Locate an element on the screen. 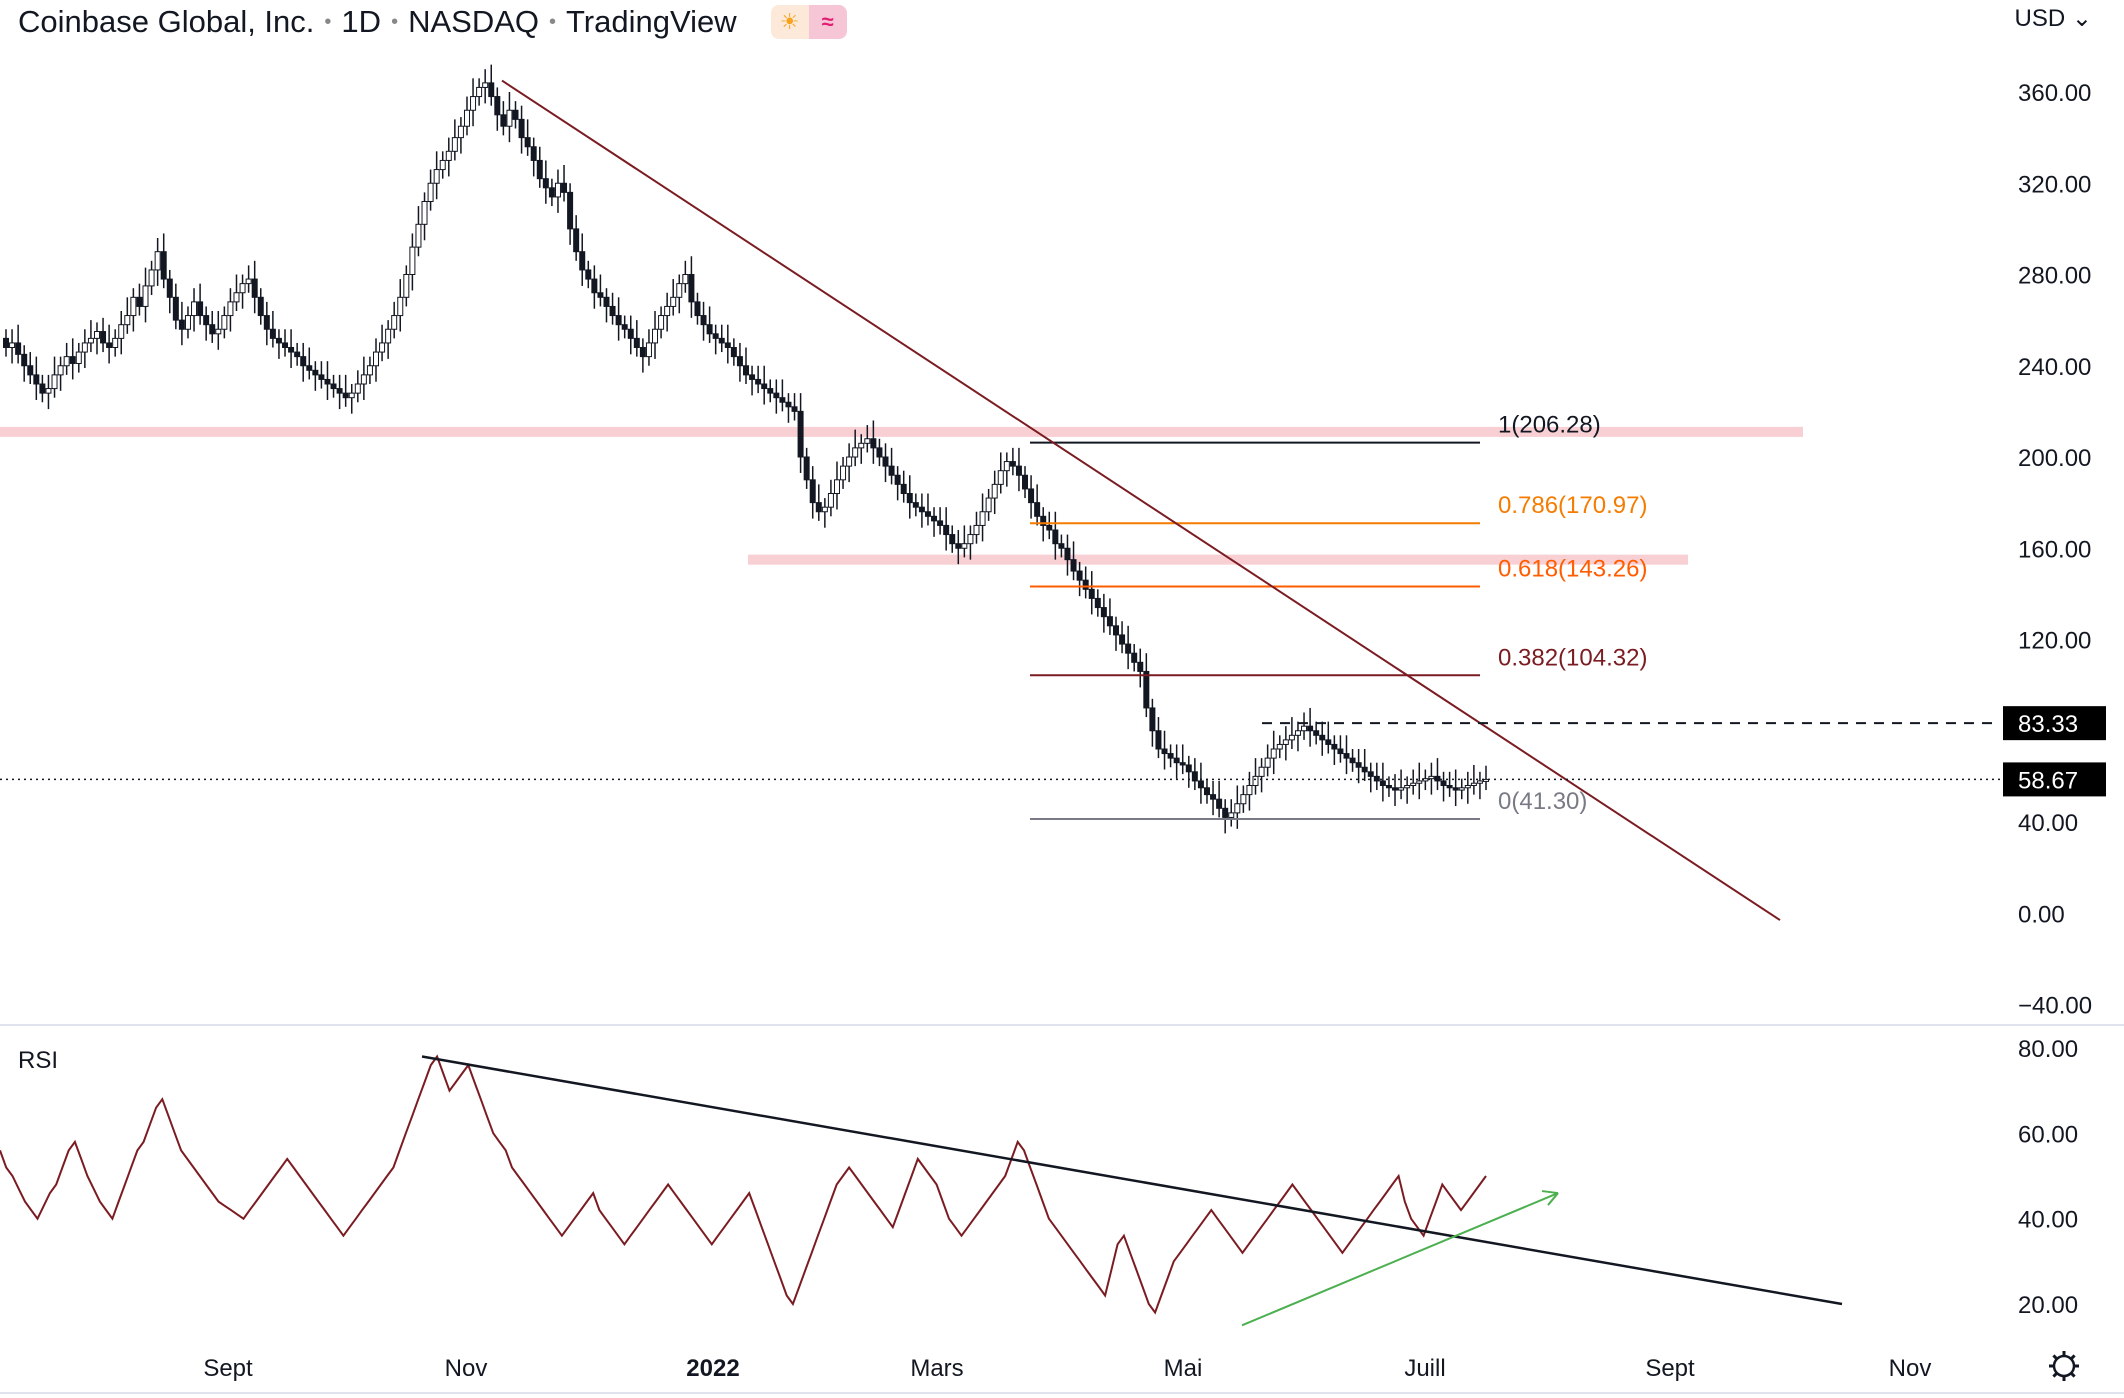 The image size is (2124, 1398). date-axis-tick: Mars is located at coordinates (936, 1368).